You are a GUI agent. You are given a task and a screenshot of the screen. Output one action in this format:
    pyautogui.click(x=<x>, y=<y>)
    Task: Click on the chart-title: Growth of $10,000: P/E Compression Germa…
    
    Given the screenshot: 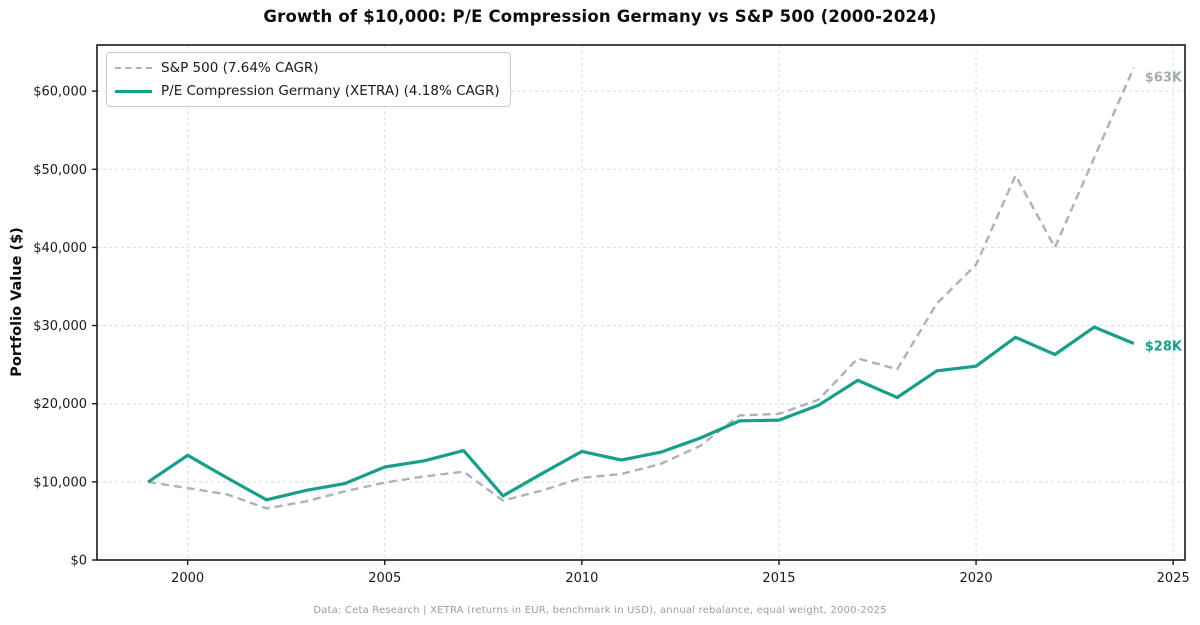 What is the action you would take?
    pyautogui.click(x=600, y=16)
    